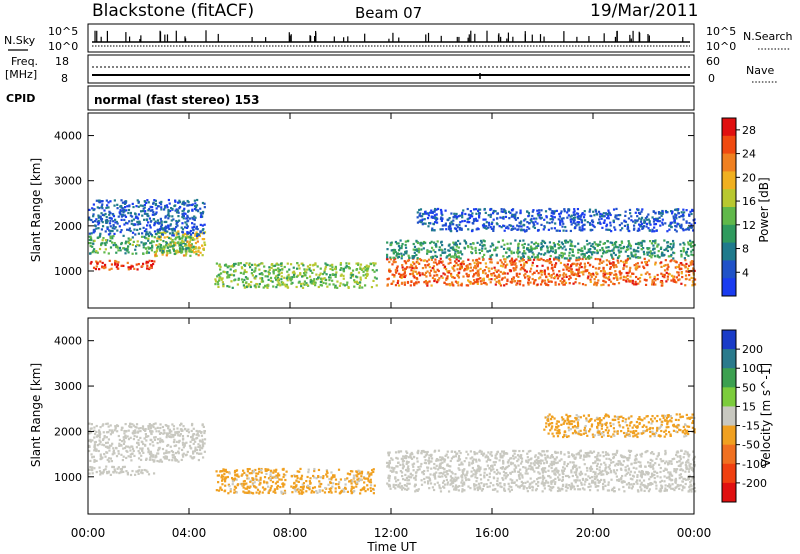 The image size is (800, 554). What do you see at coordinates (63, 46) in the screenshot?
I see `noise-left-tick-bottom: 10^0` at bounding box center [63, 46].